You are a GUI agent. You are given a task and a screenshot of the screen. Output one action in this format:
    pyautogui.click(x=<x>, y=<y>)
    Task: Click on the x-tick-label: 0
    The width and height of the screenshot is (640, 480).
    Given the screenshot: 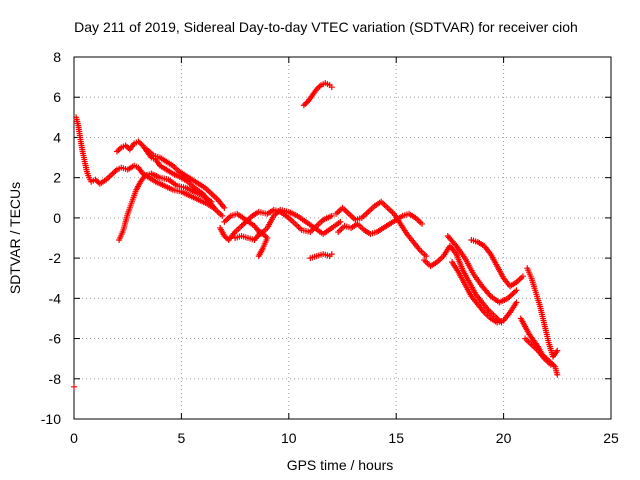 What is the action you would take?
    pyautogui.click(x=74, y=438)
    